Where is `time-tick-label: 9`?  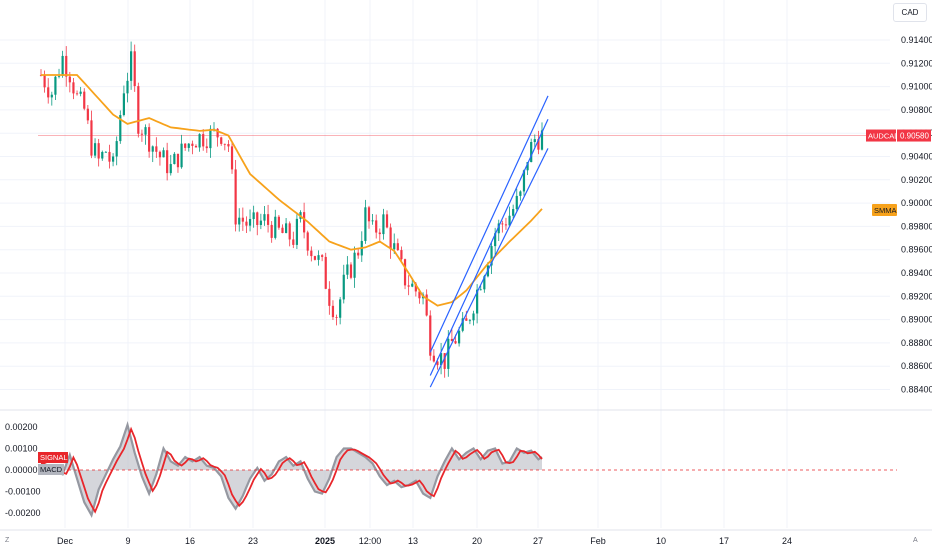
time-tick-label: 9 is located at coordinates (127, 541).